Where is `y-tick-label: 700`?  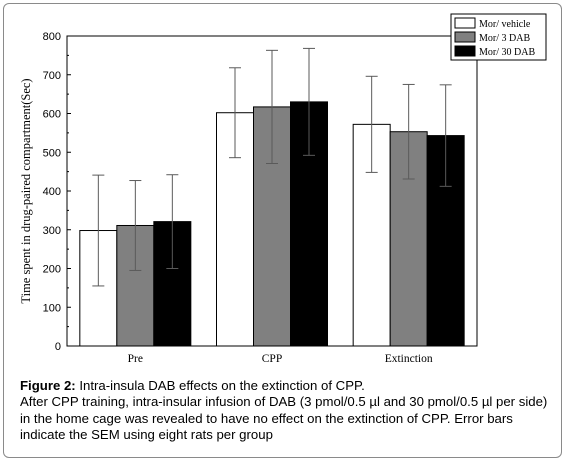
y-tick-label: 700 is located at coordinates (52, 76).